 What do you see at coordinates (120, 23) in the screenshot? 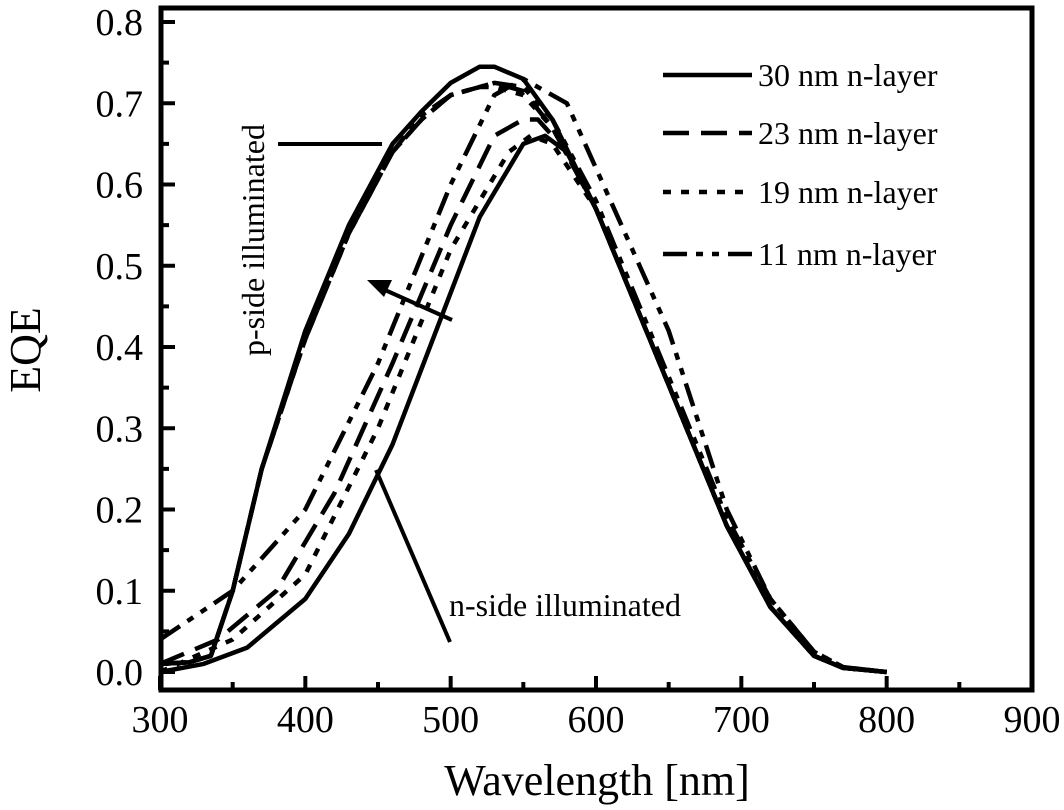
I see `y-tick-label: 0.8` at bounding box center [120, 23].